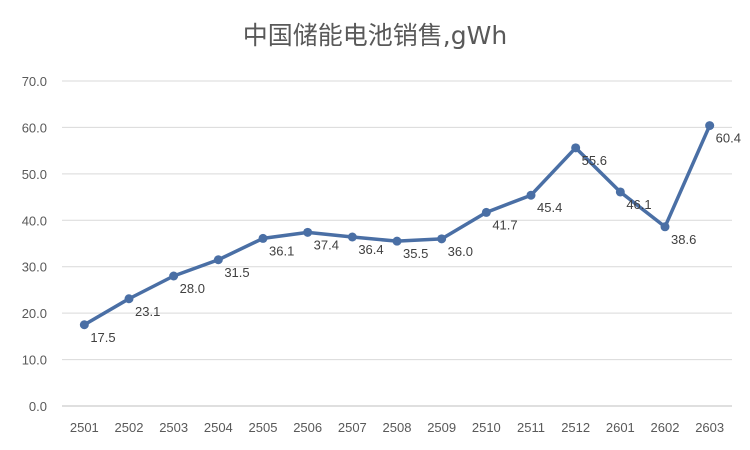 This screenshot has width=750, height=450. Describe the element at coordinates (34, 127) in the screenshot. I see `y-tick-label: 60.0` at that location.